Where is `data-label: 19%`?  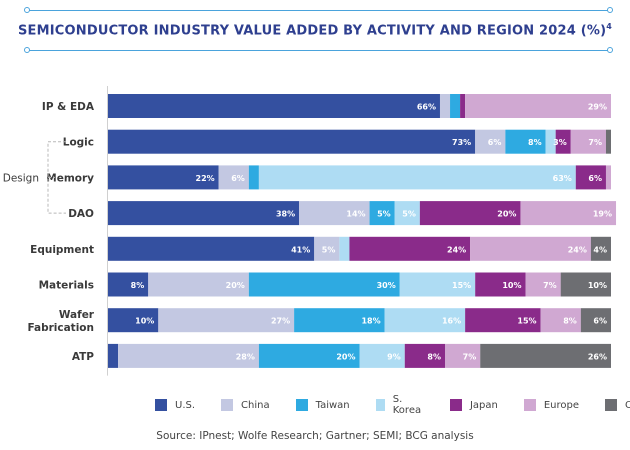
data-label: 19% is located at coordinates (602, 214).